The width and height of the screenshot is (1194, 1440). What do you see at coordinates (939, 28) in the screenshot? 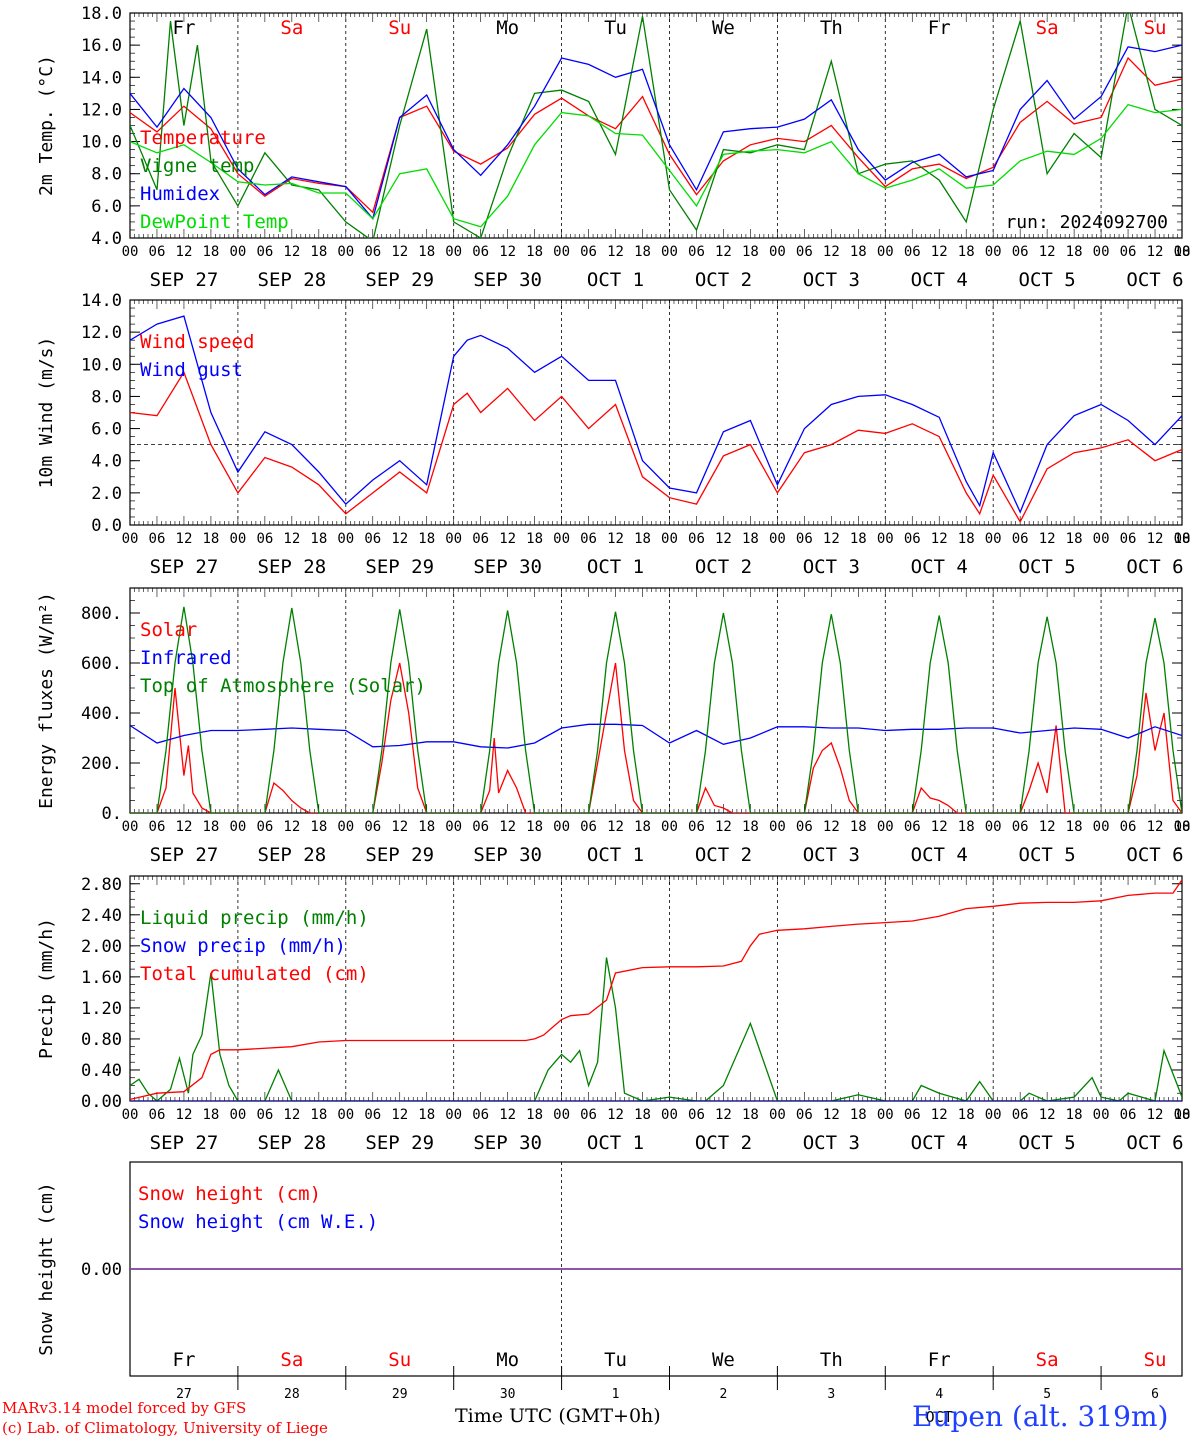
I see `weekday-label-top: Fr` at bounding box center [939, 28].